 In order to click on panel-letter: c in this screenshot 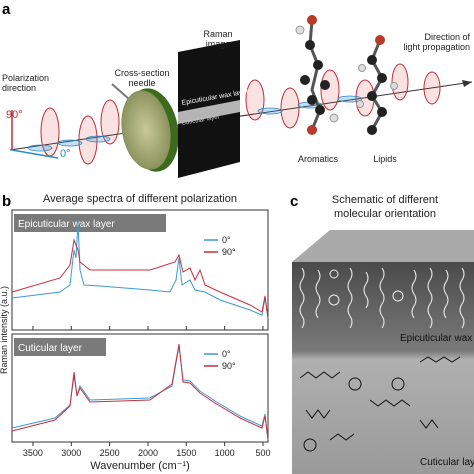, I will do `click(294, 201)`.